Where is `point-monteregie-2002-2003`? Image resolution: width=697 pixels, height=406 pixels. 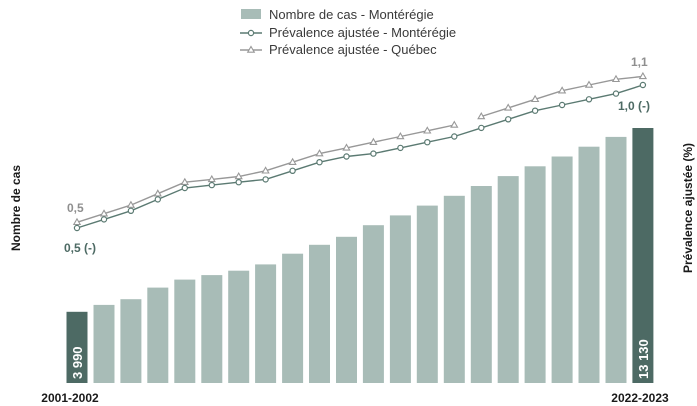 point-monteregie-2002-2003 is located at coordinates (104, 219).